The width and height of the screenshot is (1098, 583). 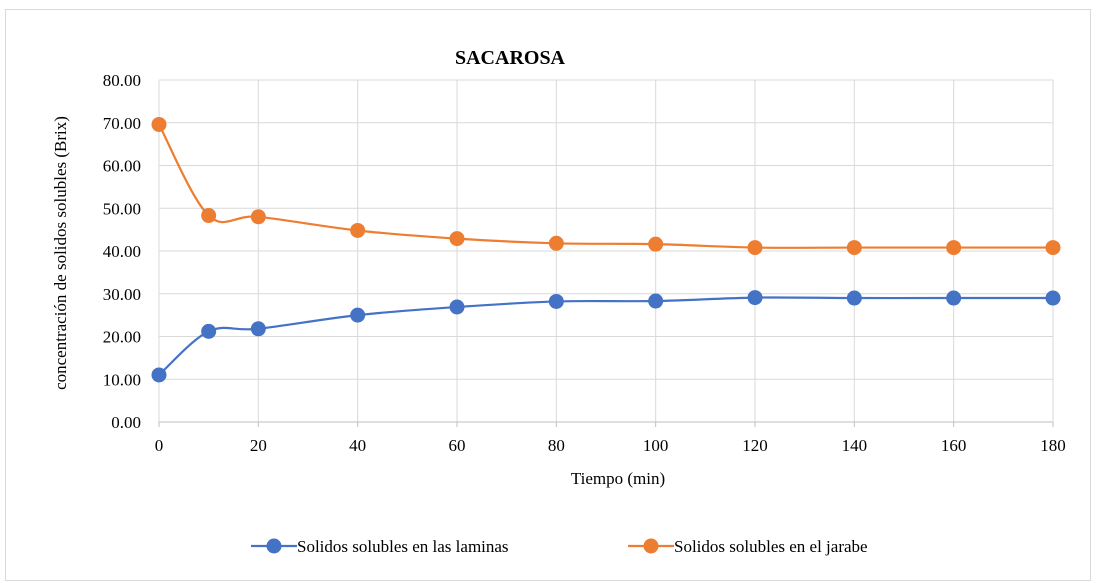 What do you see at coordinates (755, 445) in the screenshot?
I see `x-tick-label: 120` at bounding box center [755, 445].